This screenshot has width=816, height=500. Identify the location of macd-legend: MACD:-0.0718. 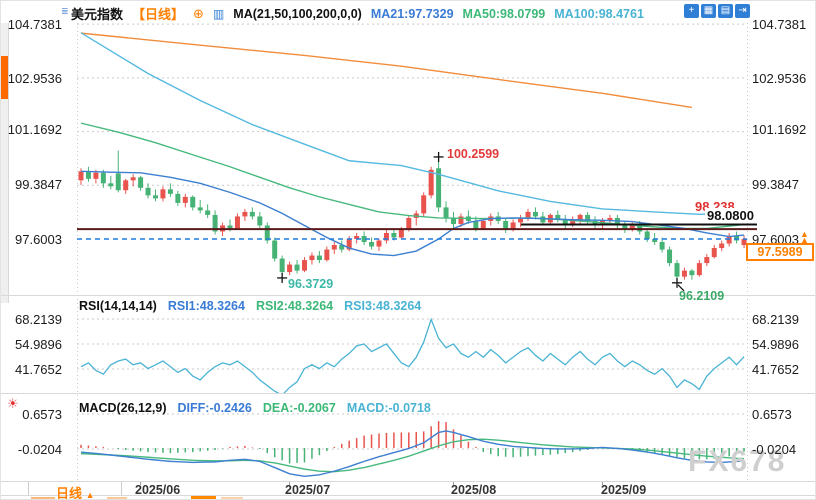
(388, 408).